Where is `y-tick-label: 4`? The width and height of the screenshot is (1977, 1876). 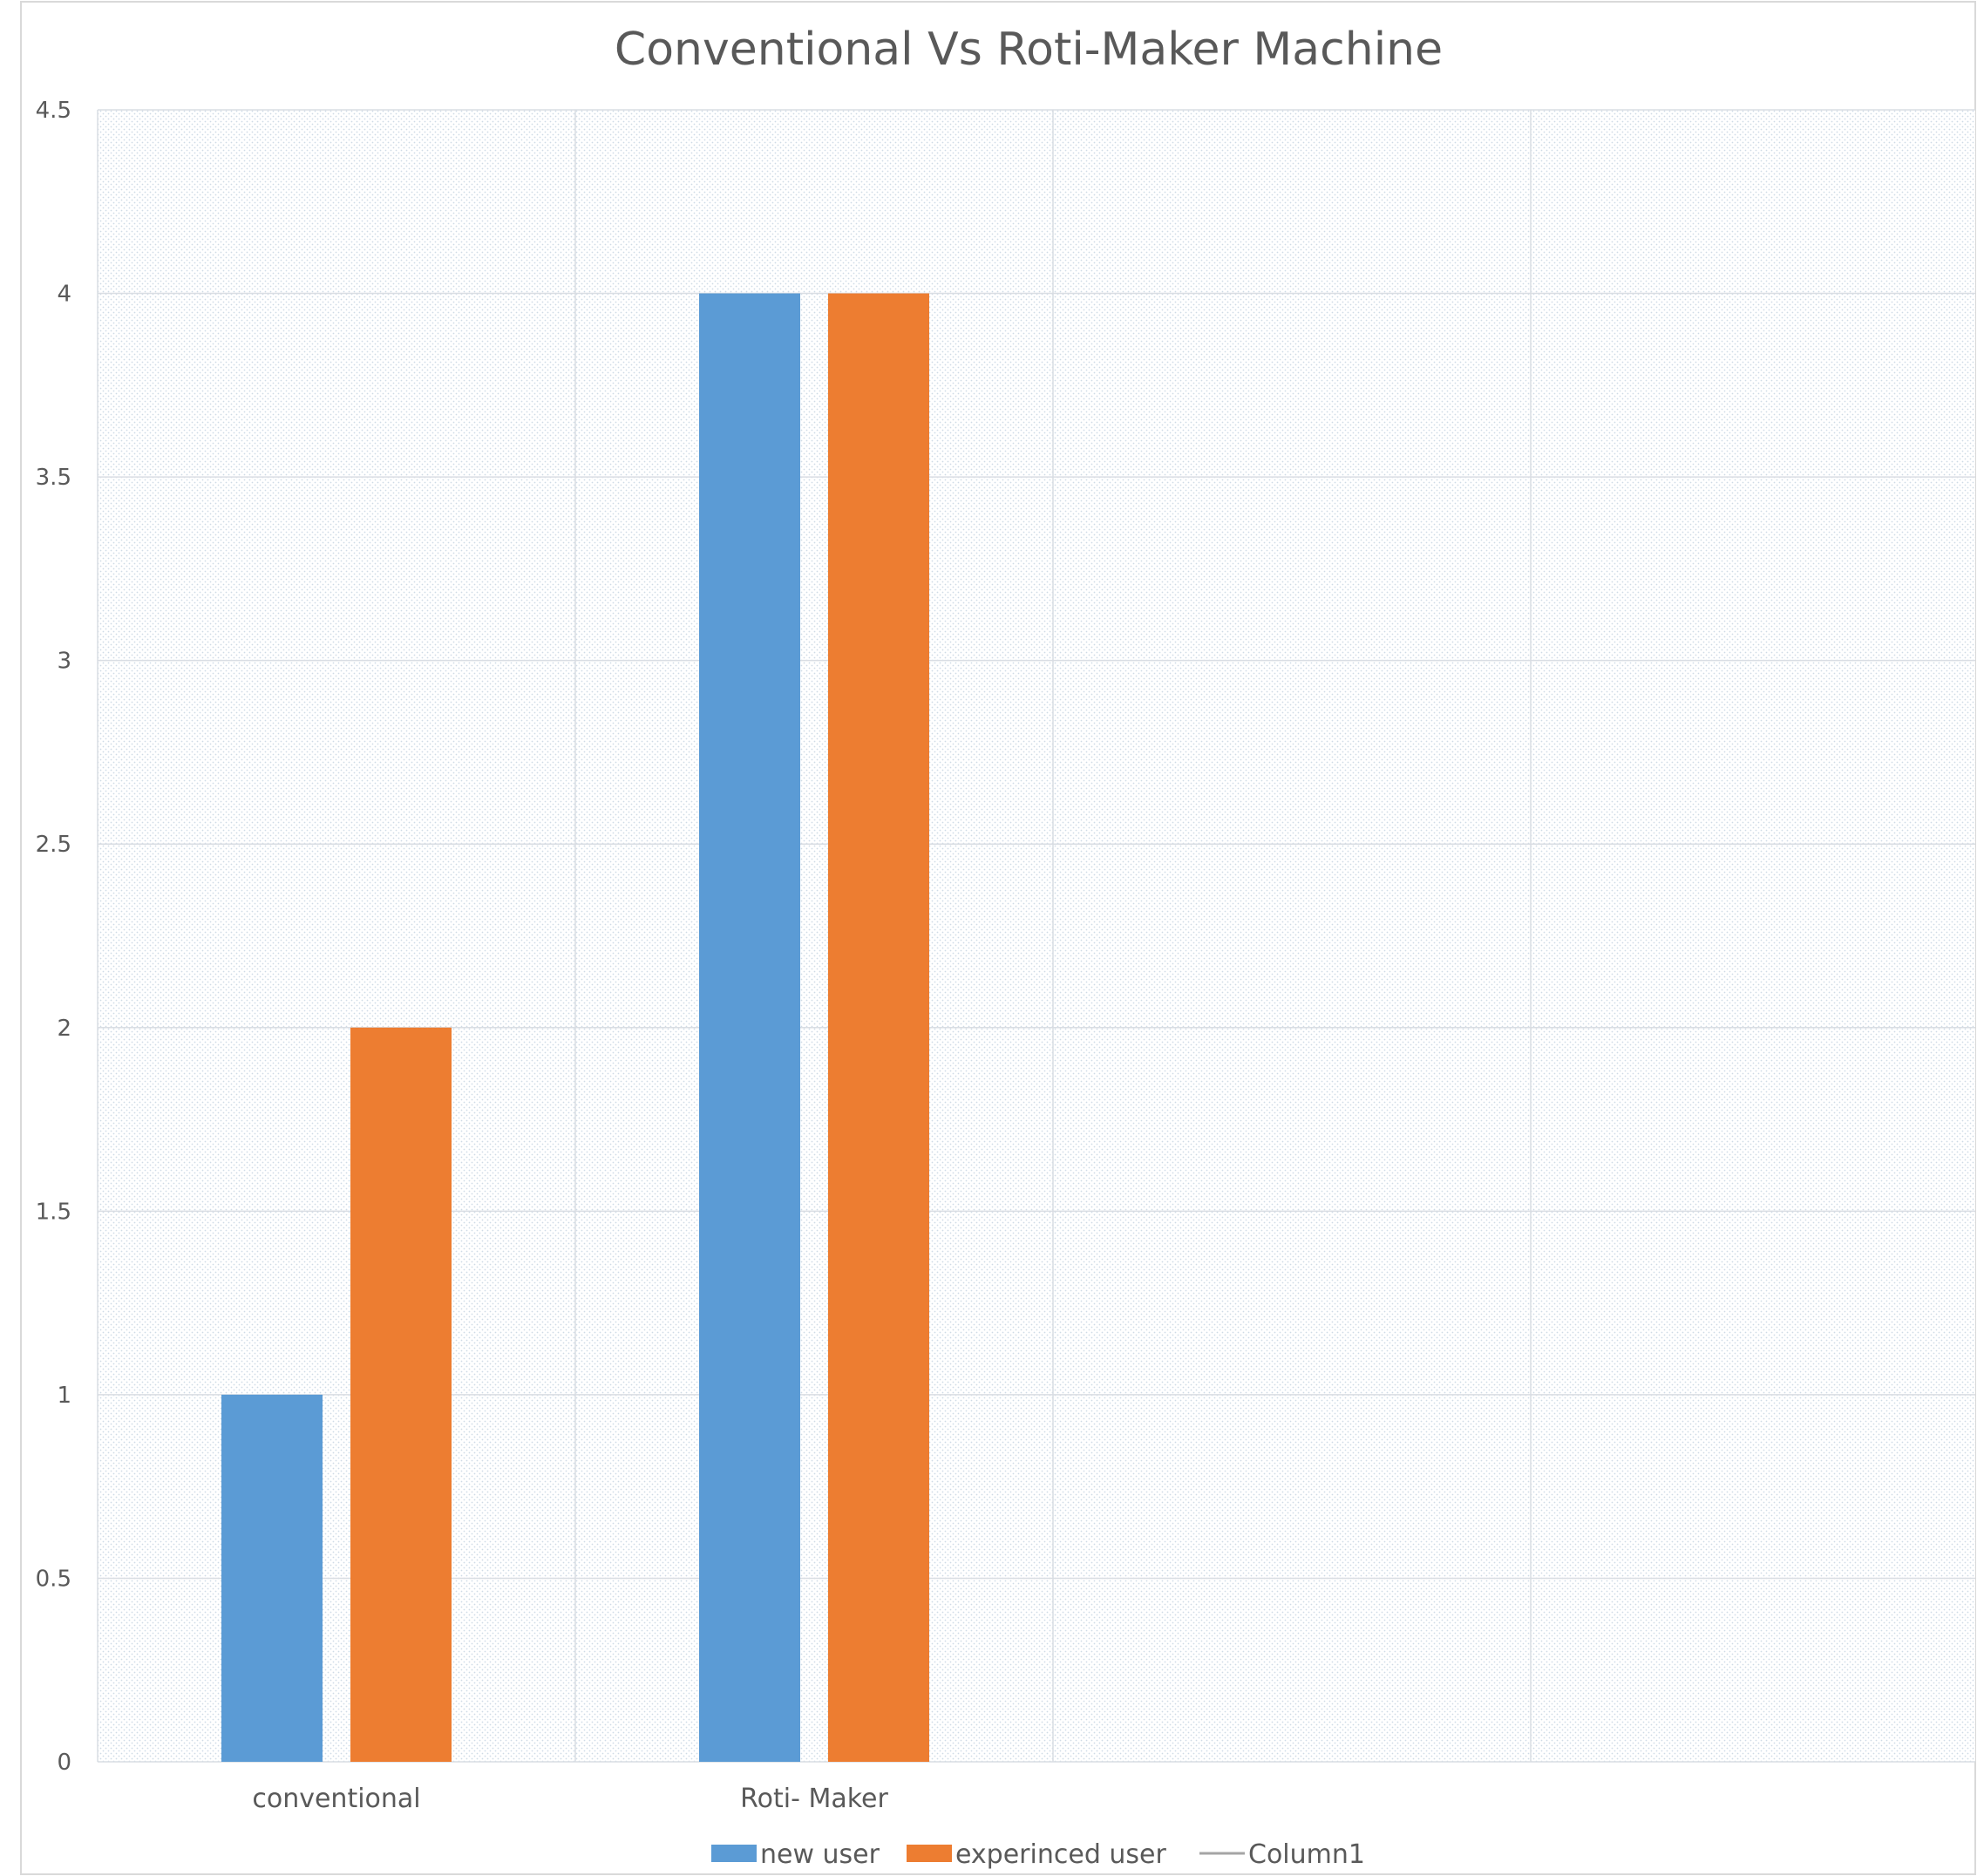
y-tick-label: 4 is located at coordinates (64, 295).